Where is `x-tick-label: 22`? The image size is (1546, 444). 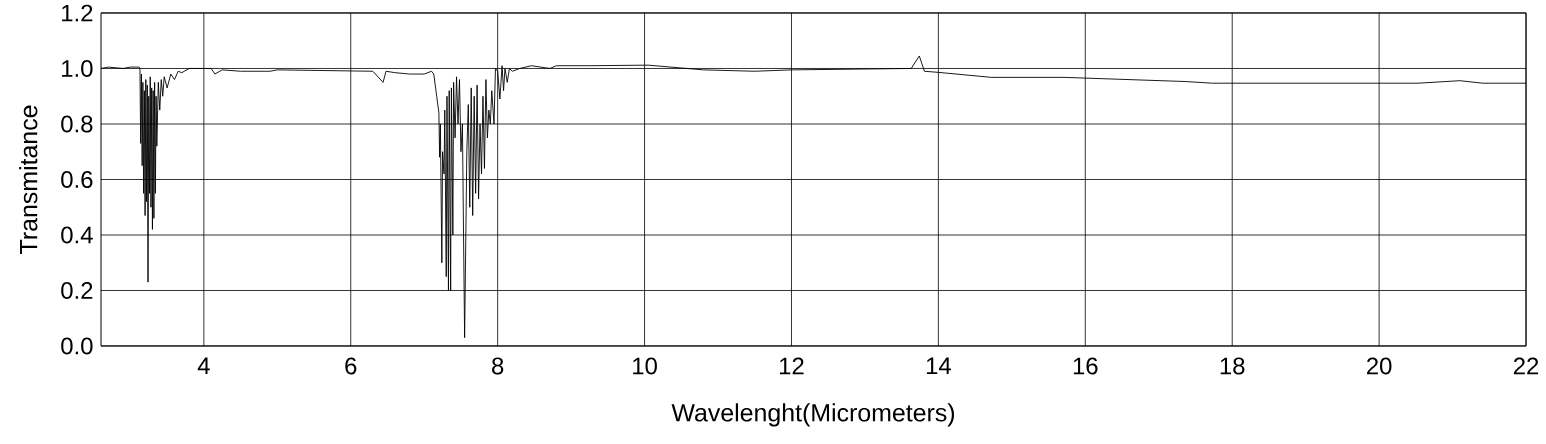 x-tick-label: 22 is located at coordinates (1526, 366).